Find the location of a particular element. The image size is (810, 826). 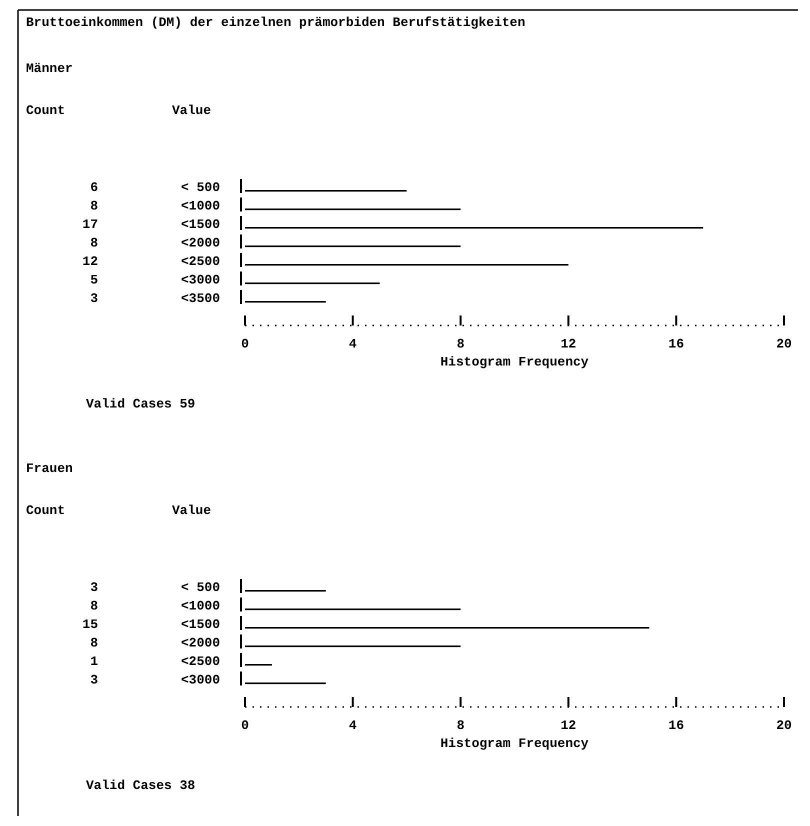

text: Valid Cases 59 is located at coordinates (141, 404).